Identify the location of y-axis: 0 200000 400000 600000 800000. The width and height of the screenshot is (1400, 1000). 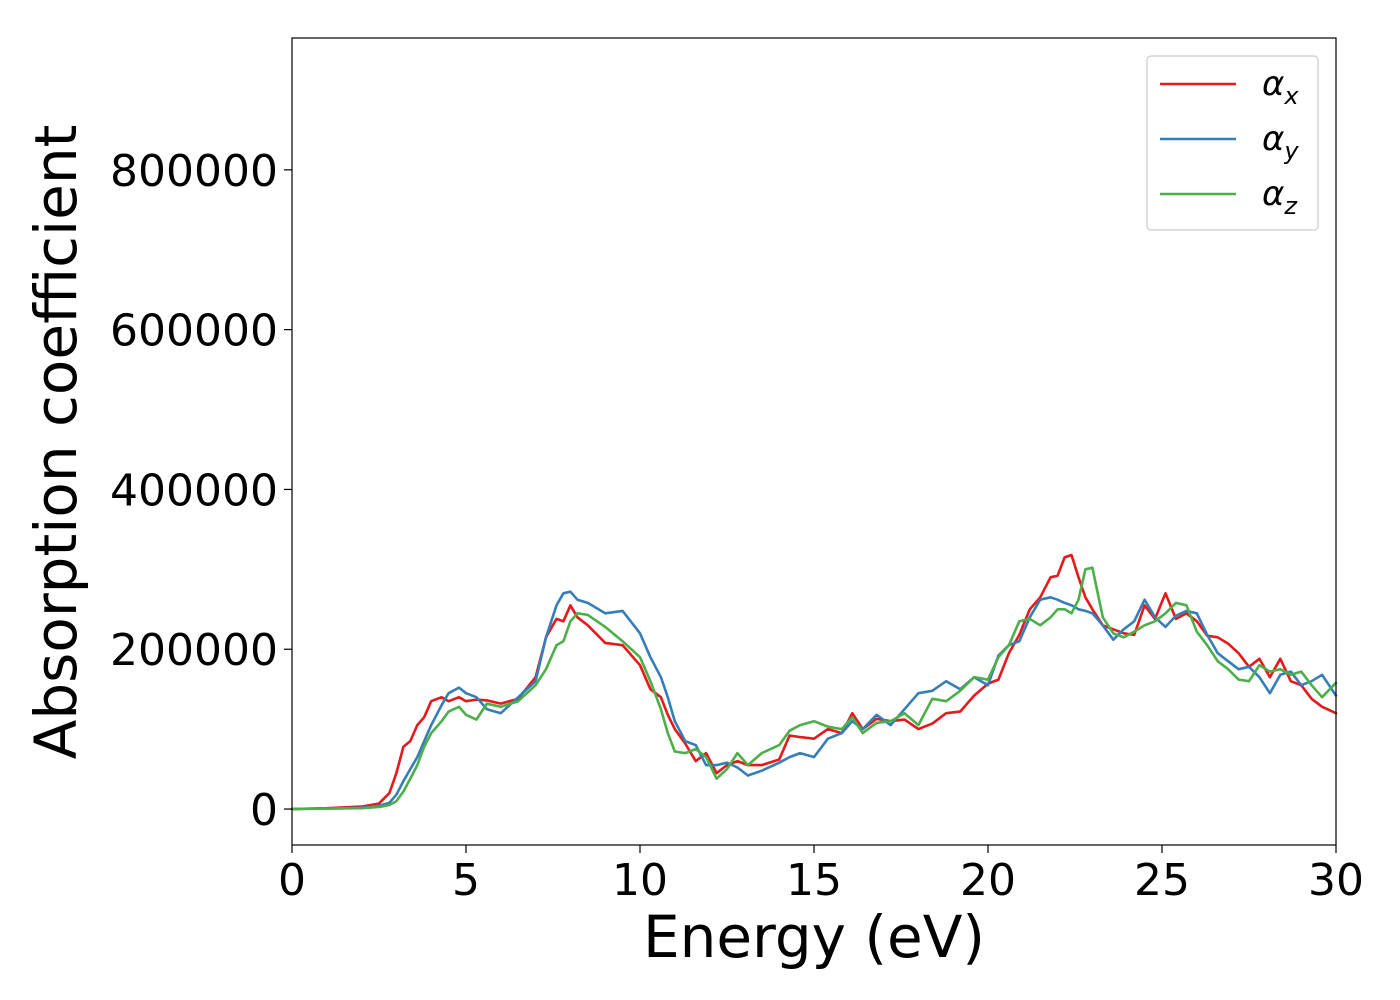
(201, 491).